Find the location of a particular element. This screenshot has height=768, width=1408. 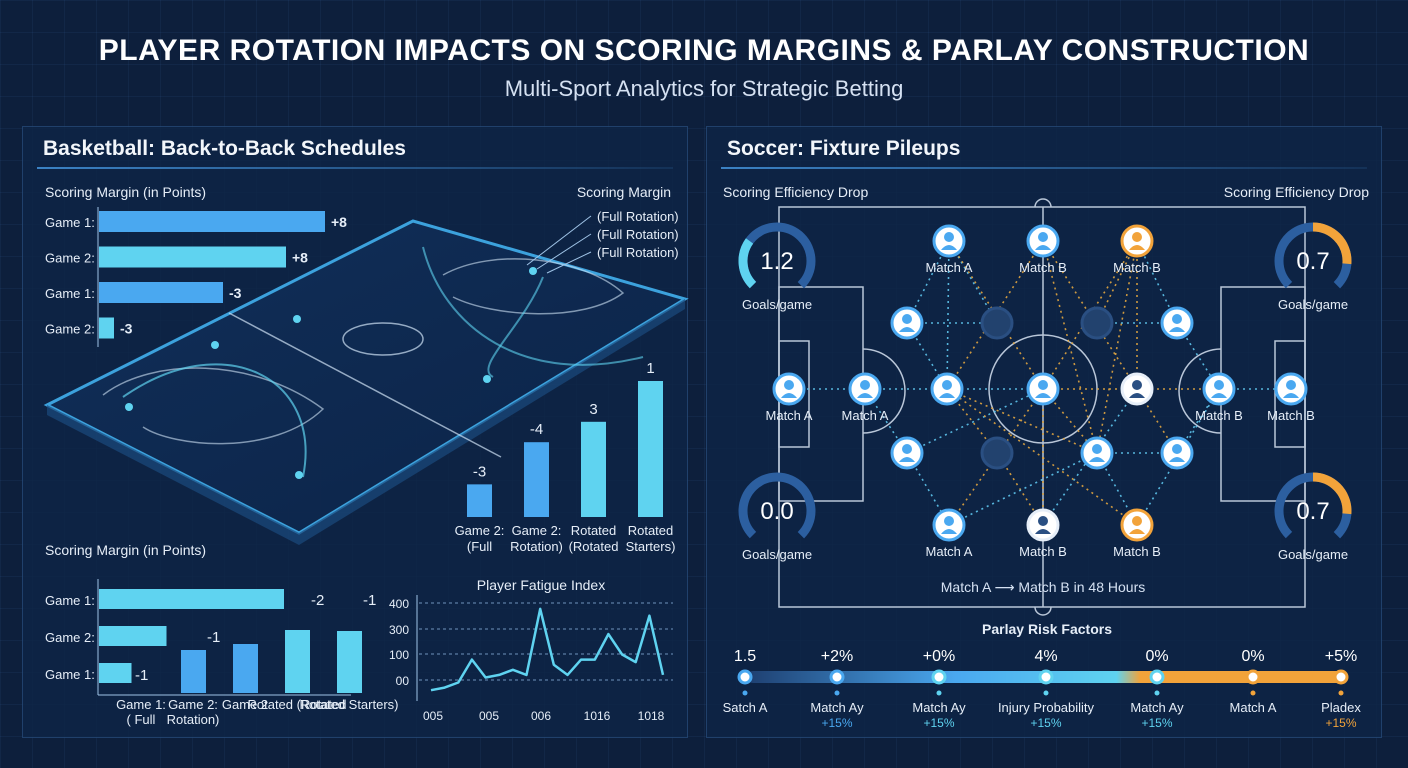

x-tick-label: 005 is located at coordinates (433, 716).